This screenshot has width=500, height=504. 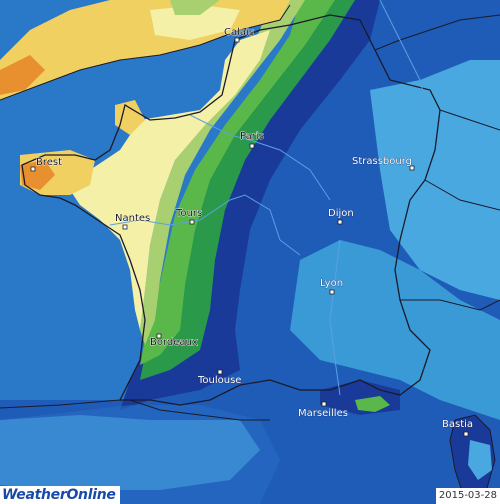 I want to click on city-label: Bastia, so click(x=457, y=424).